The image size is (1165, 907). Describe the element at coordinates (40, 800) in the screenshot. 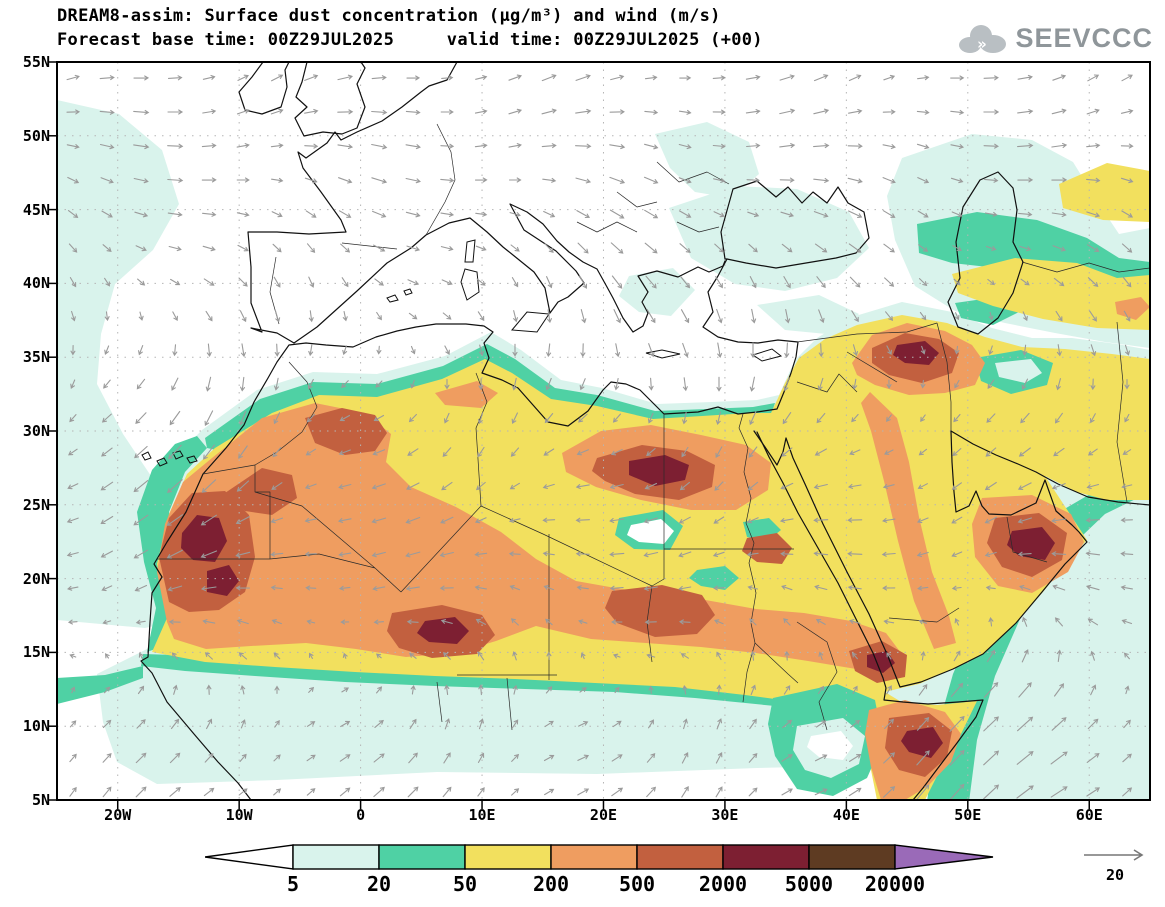

I see `lat-tick-label: 5N` at that location.